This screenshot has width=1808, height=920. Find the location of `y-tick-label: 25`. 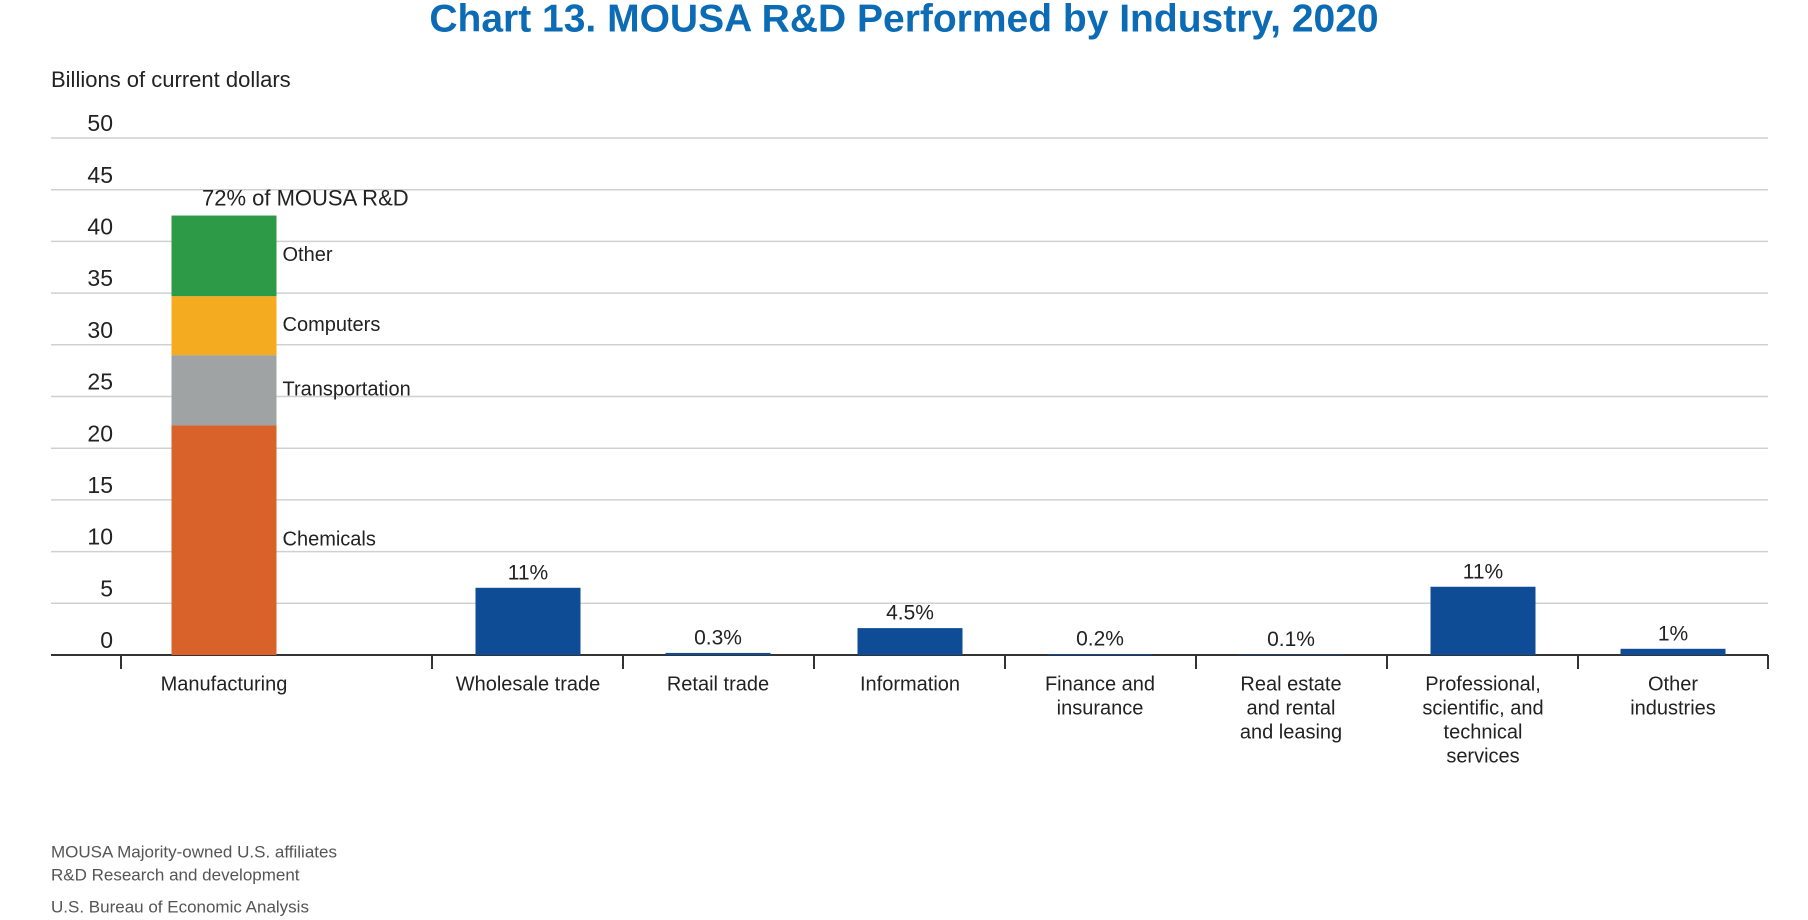

y-tick-label: 25 is located at coordinates (100, 382).